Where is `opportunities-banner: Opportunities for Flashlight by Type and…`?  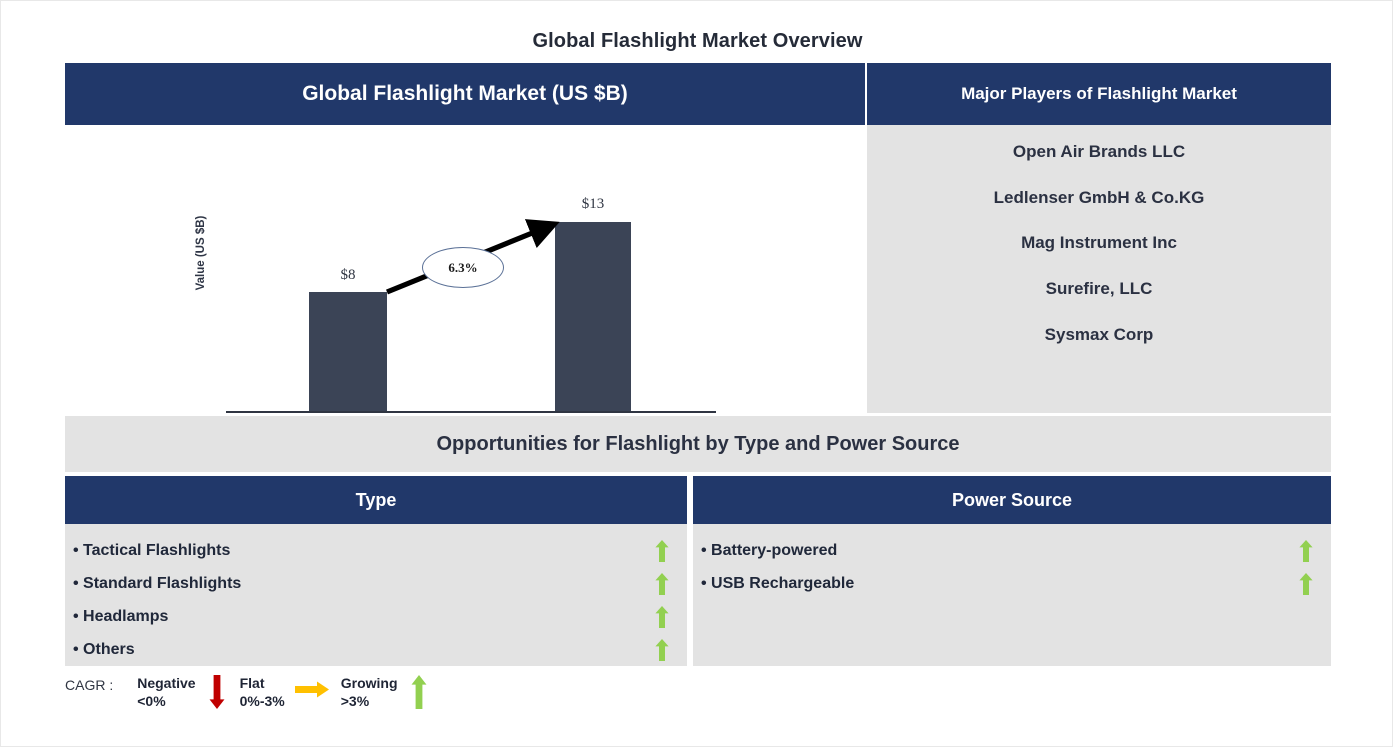
opportunities-banner: Opportunities for Flashlight by Type and… is located at coordinates (698, 444).